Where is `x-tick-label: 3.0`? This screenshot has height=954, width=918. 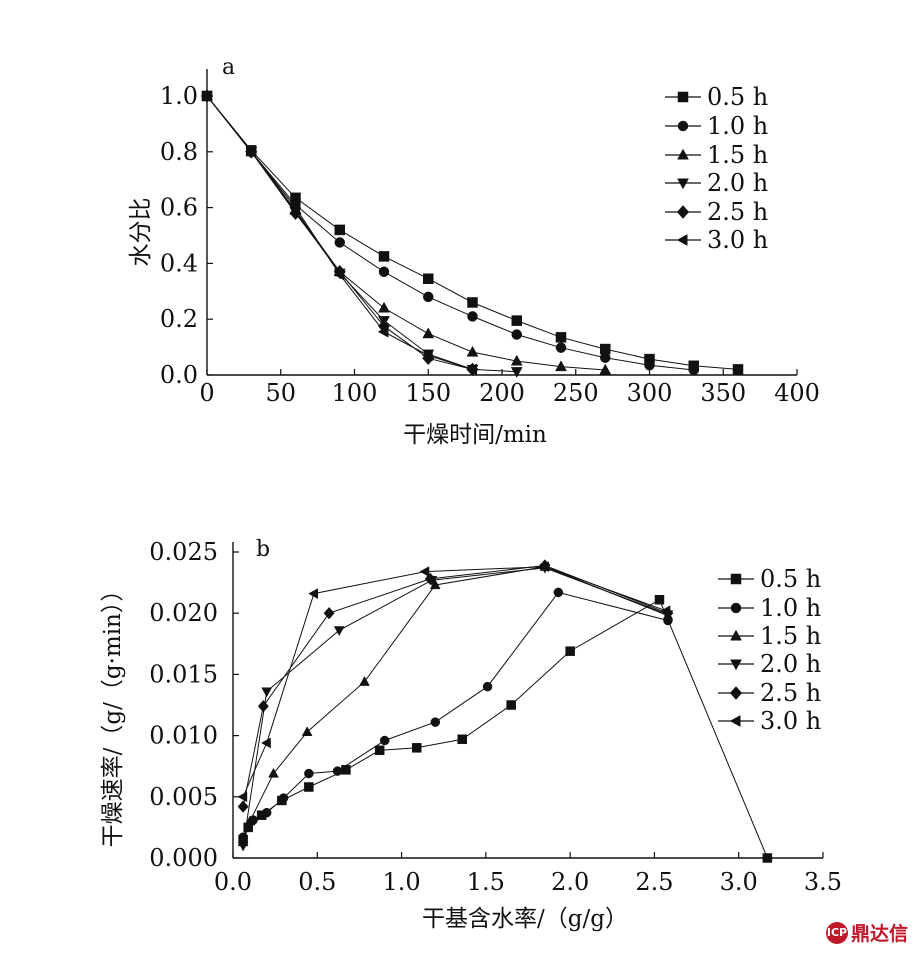 x-tick-label: 3.0 is located at coordinates (739, 882).